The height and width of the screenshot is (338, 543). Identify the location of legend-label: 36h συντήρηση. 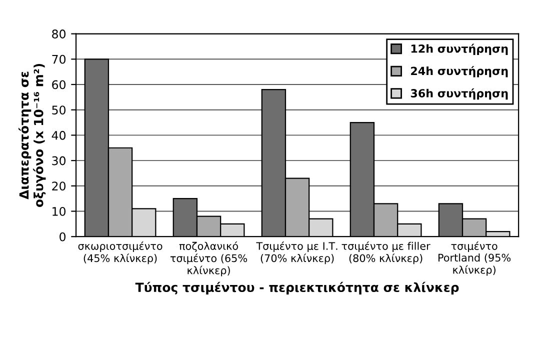
(459, 94).